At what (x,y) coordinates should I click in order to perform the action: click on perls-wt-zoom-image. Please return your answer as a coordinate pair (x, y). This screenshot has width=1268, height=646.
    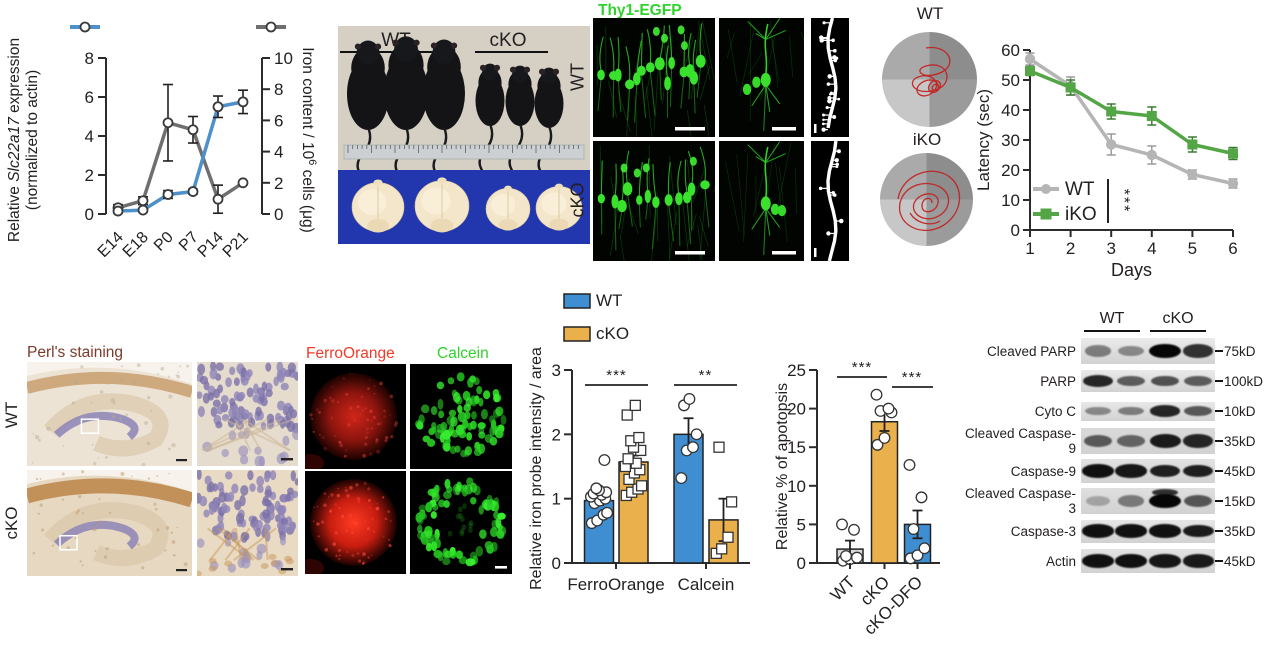
    Looking at the image, I should click on (247, 414).